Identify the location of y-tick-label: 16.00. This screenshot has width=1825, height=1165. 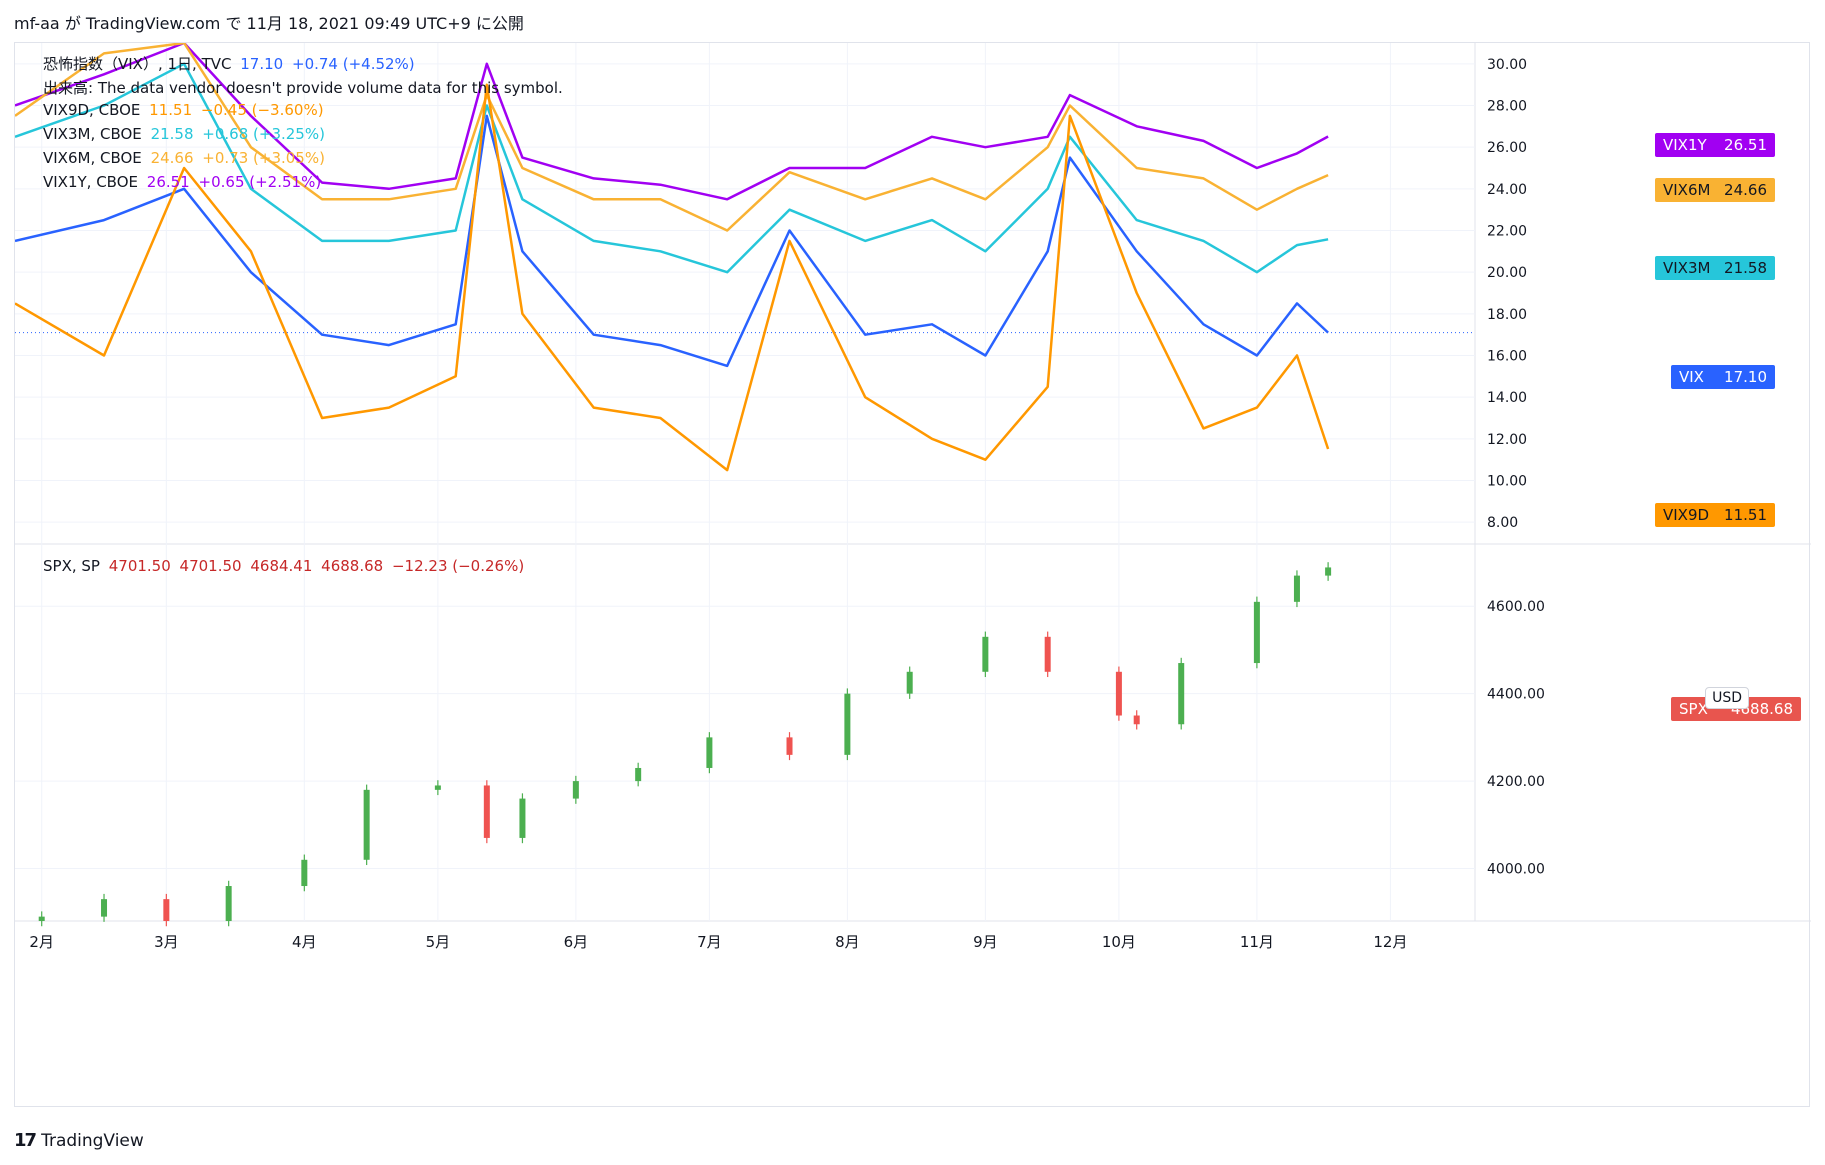
(1507, 357).